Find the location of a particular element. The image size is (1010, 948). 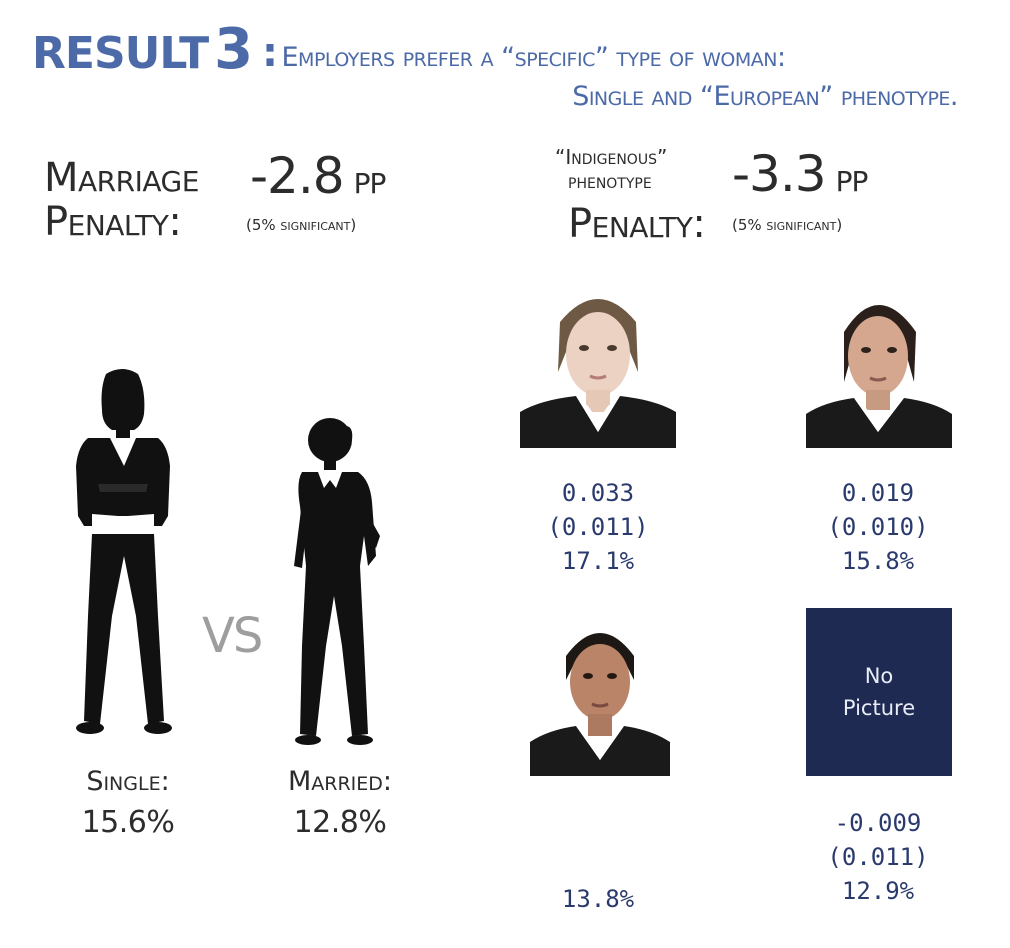

indigenous-woman-photo-icon is located at coordinates (600, 693).